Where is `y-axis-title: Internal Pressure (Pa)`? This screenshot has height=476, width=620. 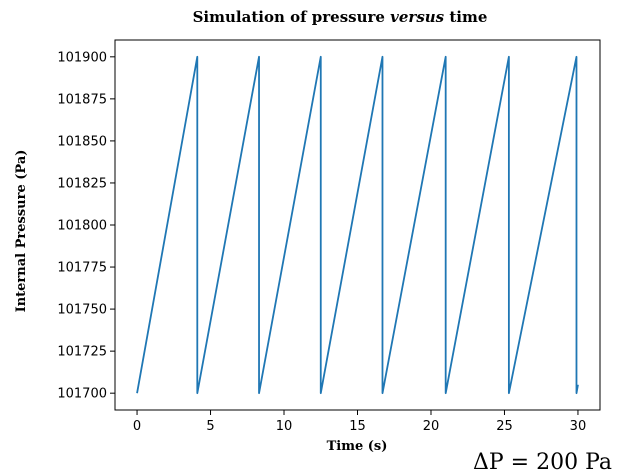
y-axis-title: Internal Pressure (Pa) is located at coordinates (21, 231).